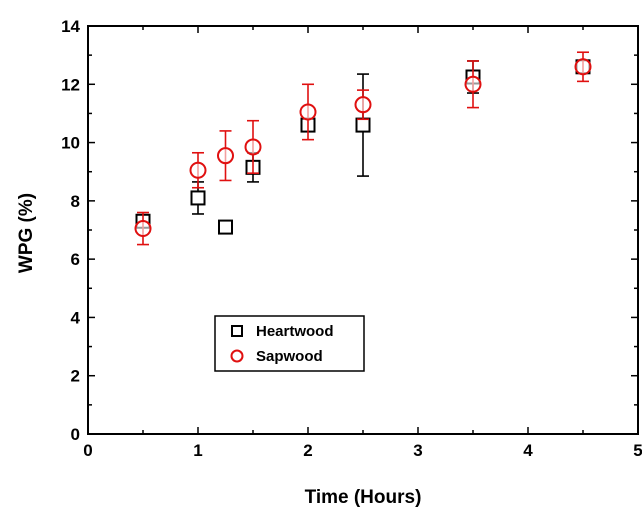 The width and height of the screenshot is (642, 510). Describe the element at coordinates (637, 450) in the screenshot. I see `x-tick-label: 5` at that location.